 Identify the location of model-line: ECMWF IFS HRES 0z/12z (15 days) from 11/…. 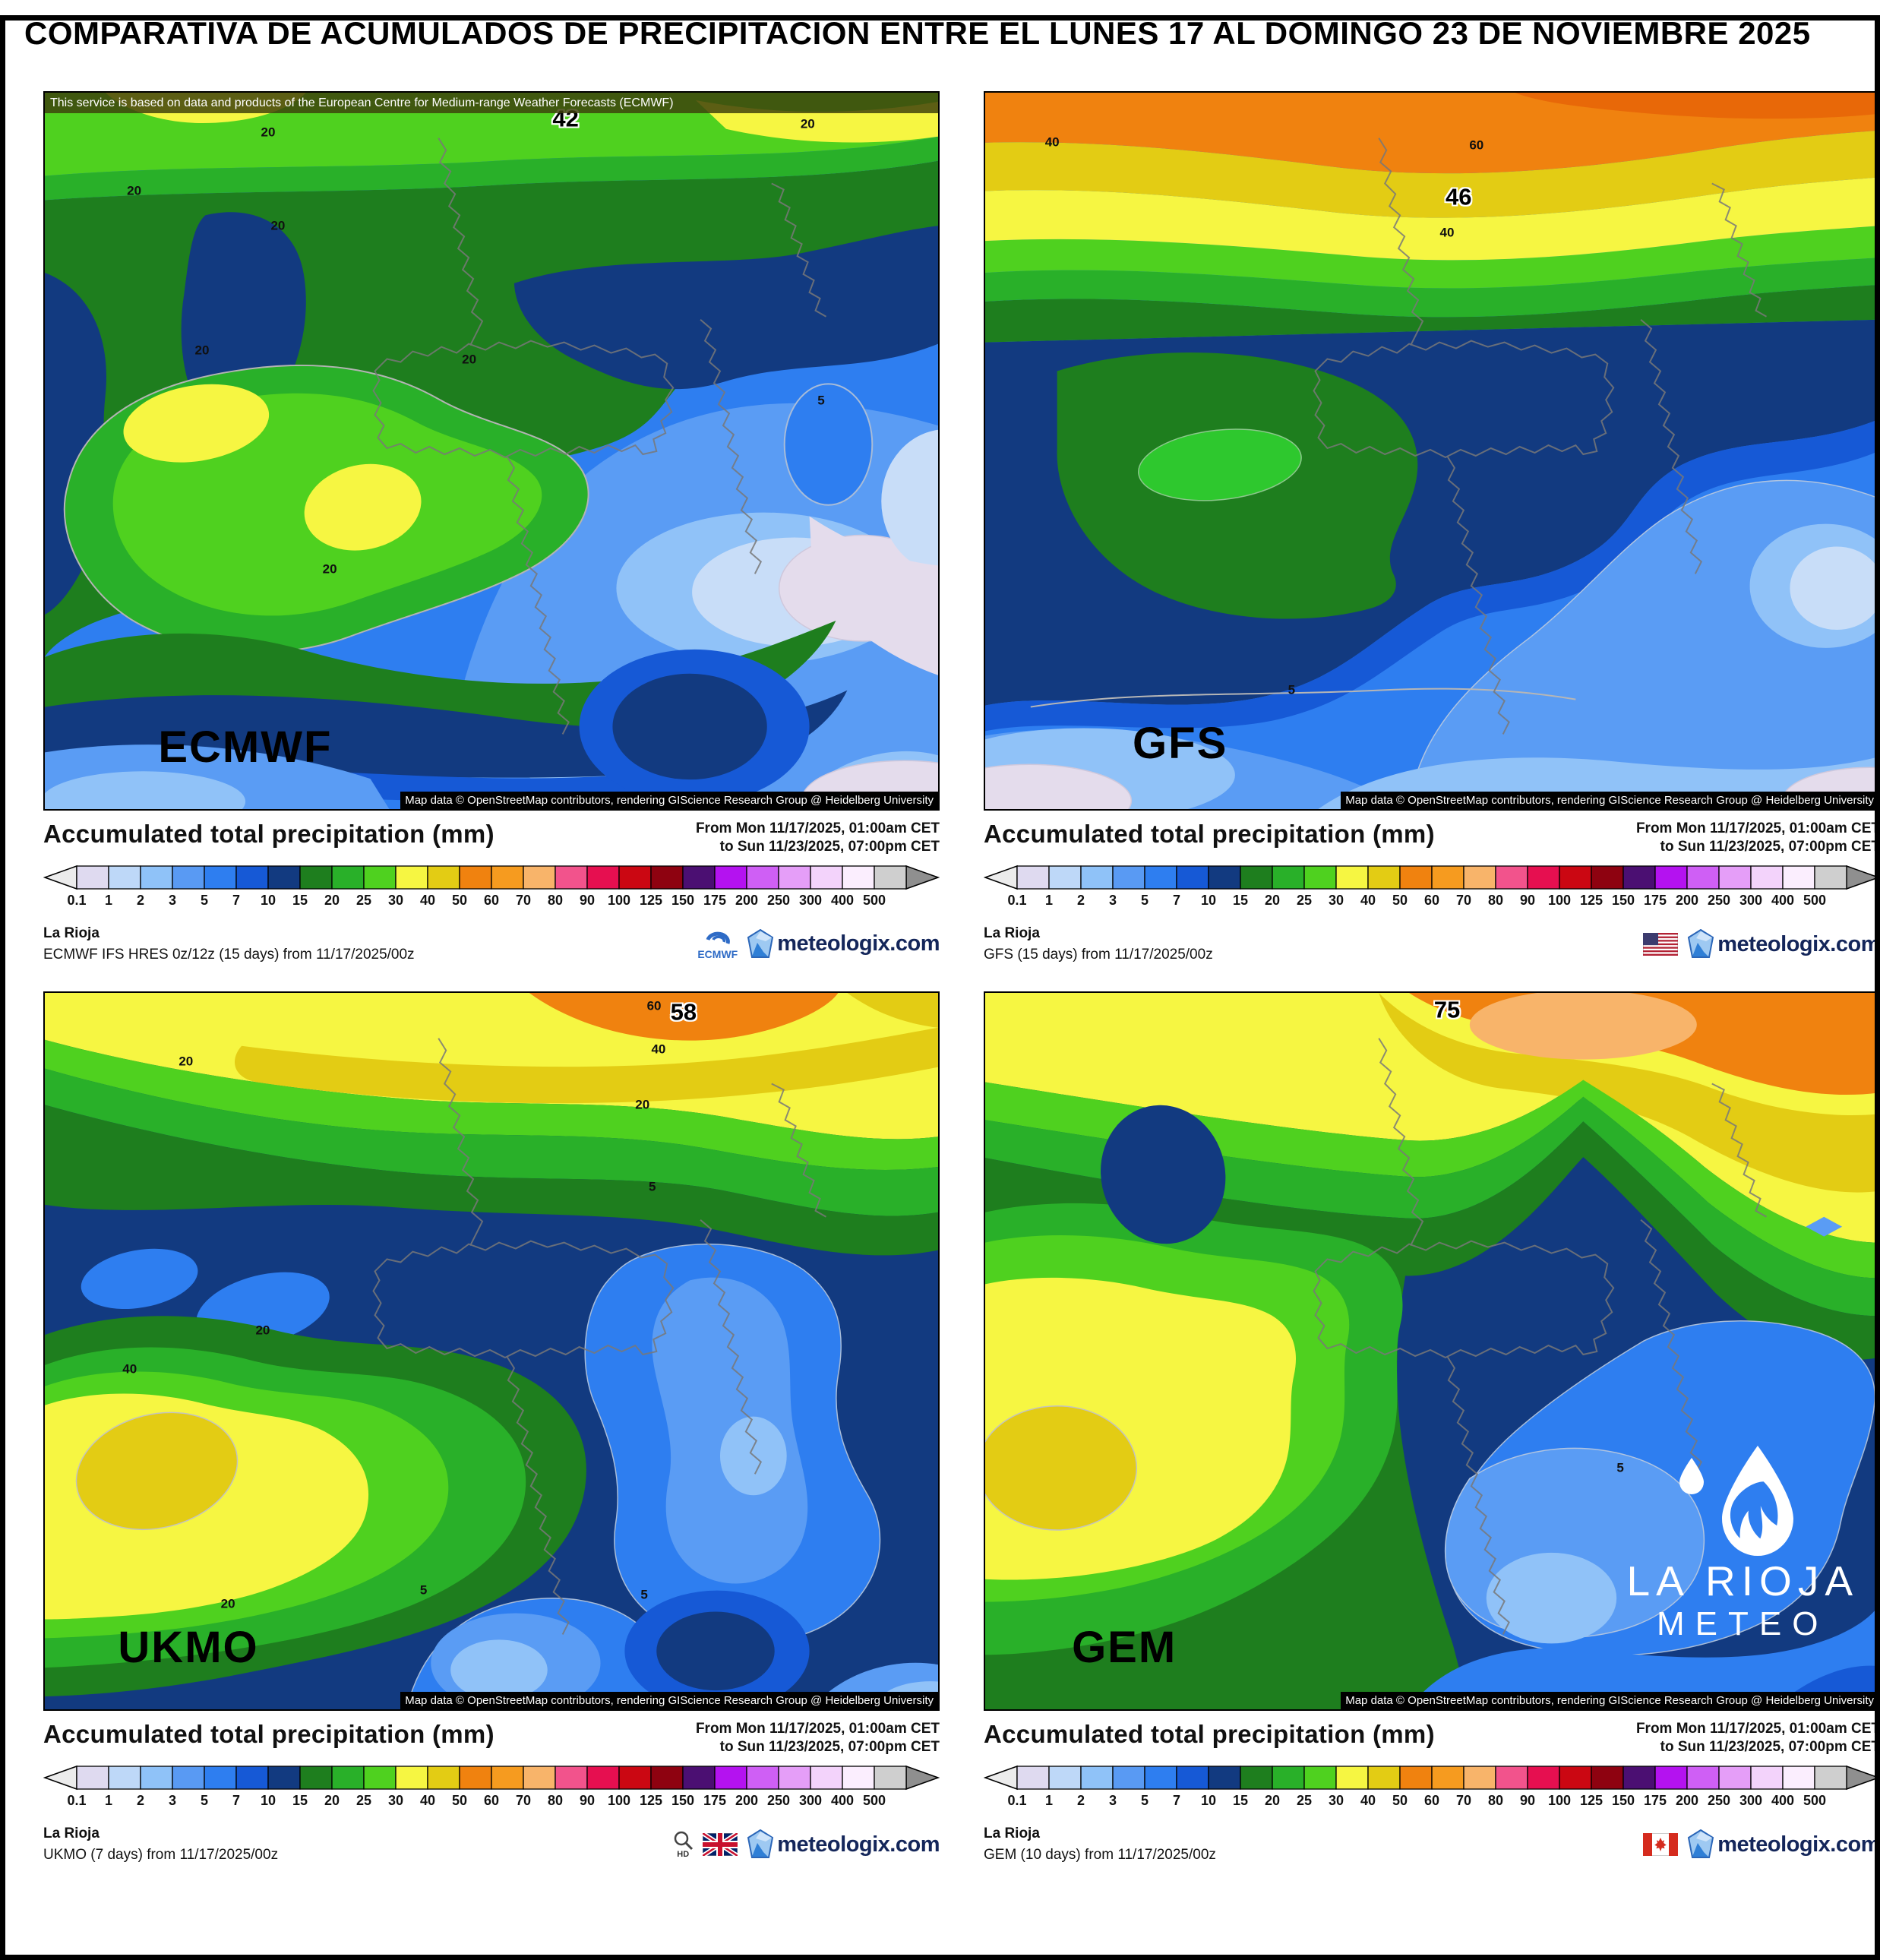
(229, 955).